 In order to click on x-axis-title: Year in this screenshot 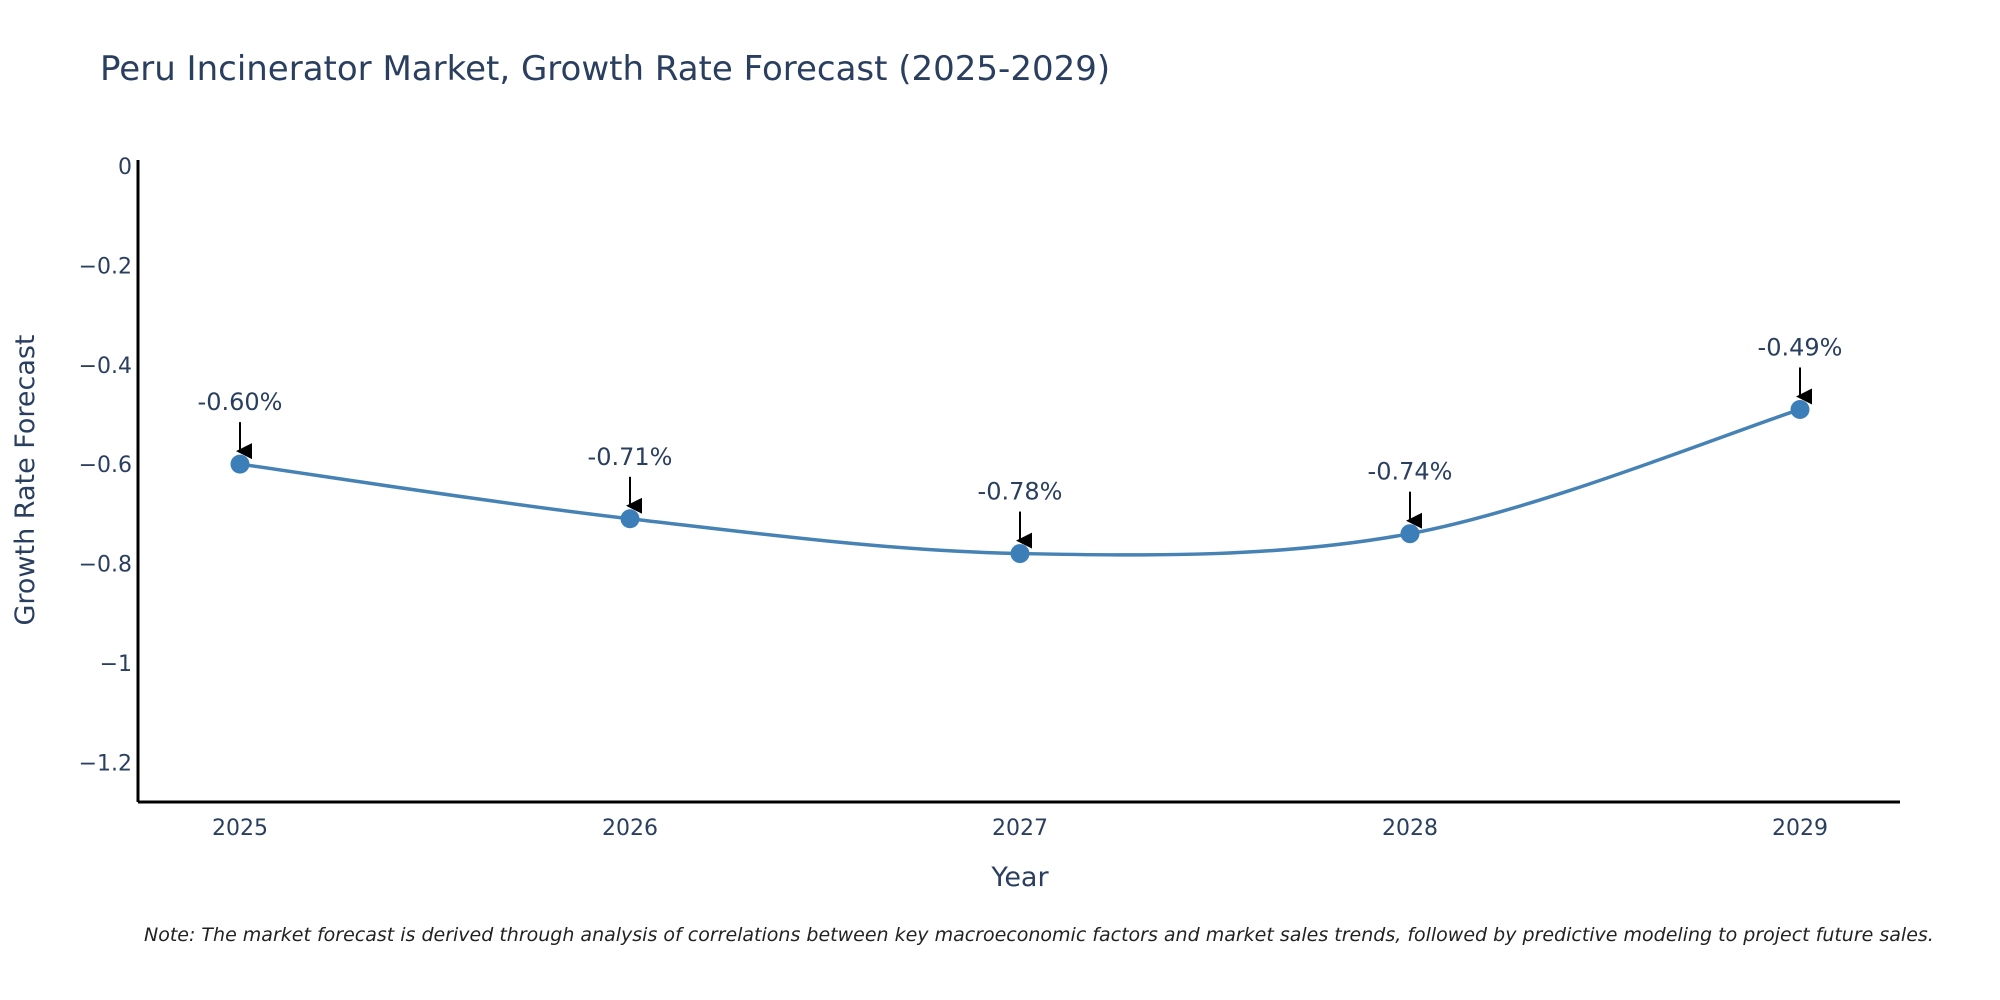, I will do `click(1019, 877)`.